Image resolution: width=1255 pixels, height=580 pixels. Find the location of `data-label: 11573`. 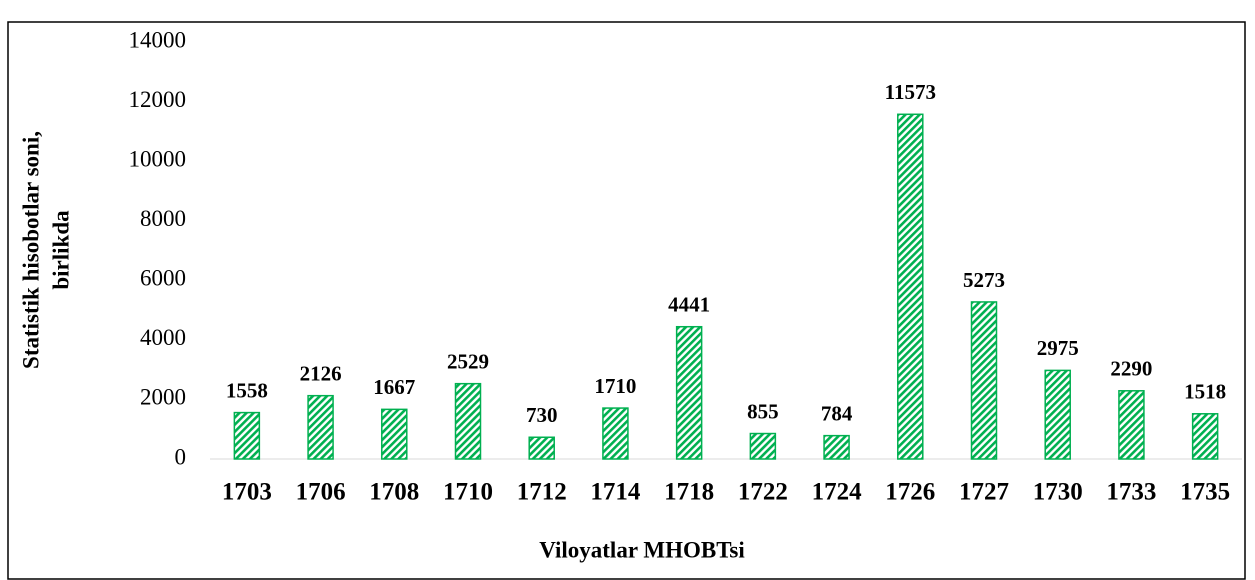

data-label: 11573 is located at coordinates (910, 92).